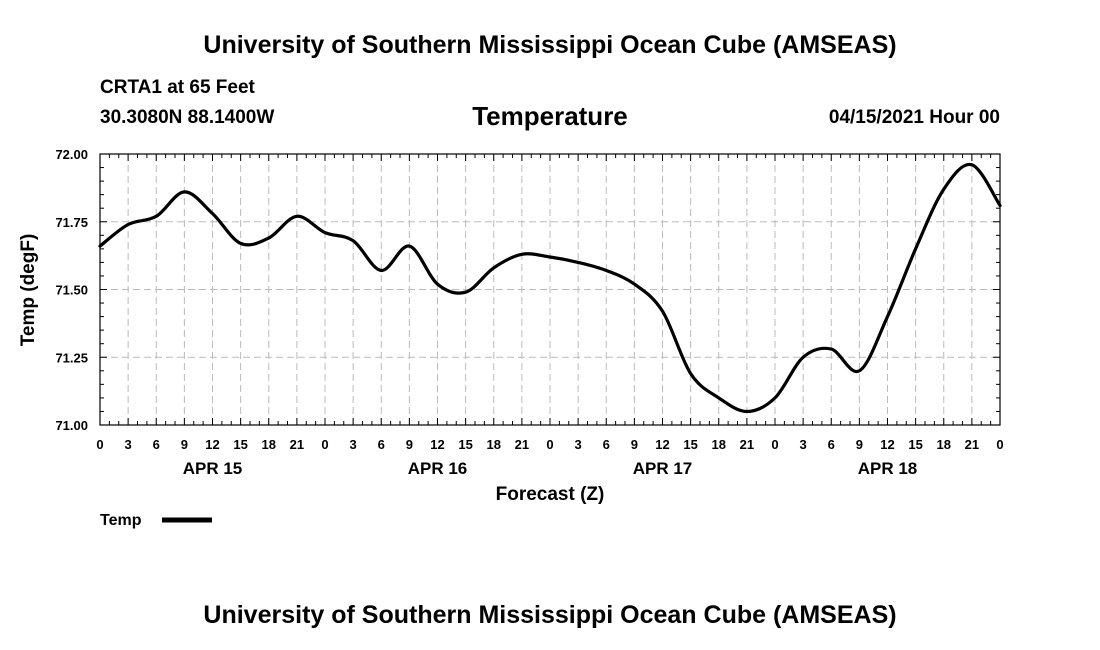 This screenshot has width=1100, height=650. What do you see at coordinates (28, 290) in the screenshot?
I see `y-axis-title: Temp (degF)` at bounding box center [28, 290].